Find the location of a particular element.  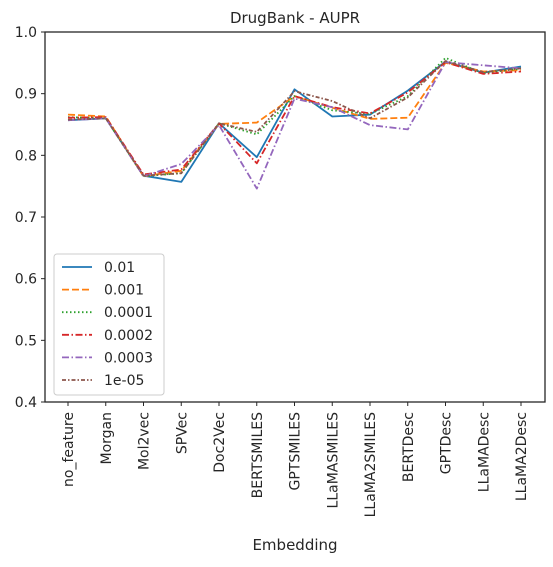

legend-box is located at coordinates (109, 324).